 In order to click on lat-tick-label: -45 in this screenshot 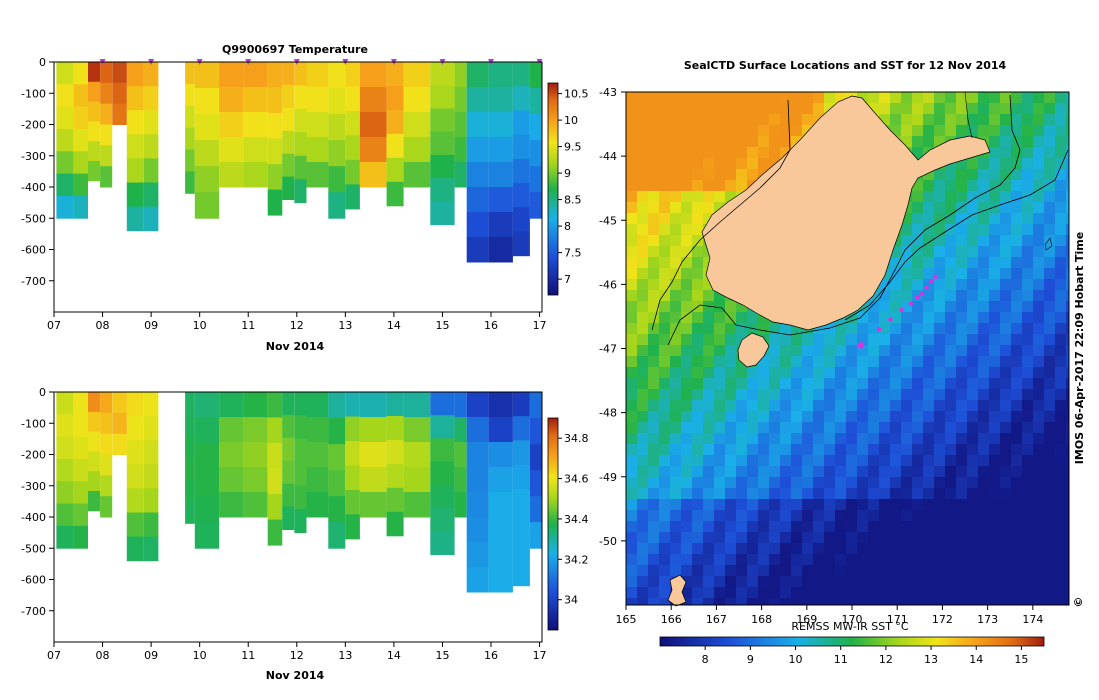, I will do `click(608, 220)`.